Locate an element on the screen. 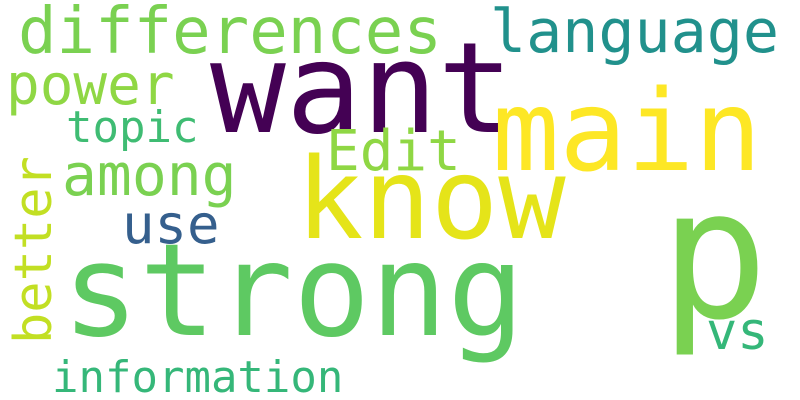 This screenshot has height=400, width=800. word-vs: vs is located at coordinates (737, 332).